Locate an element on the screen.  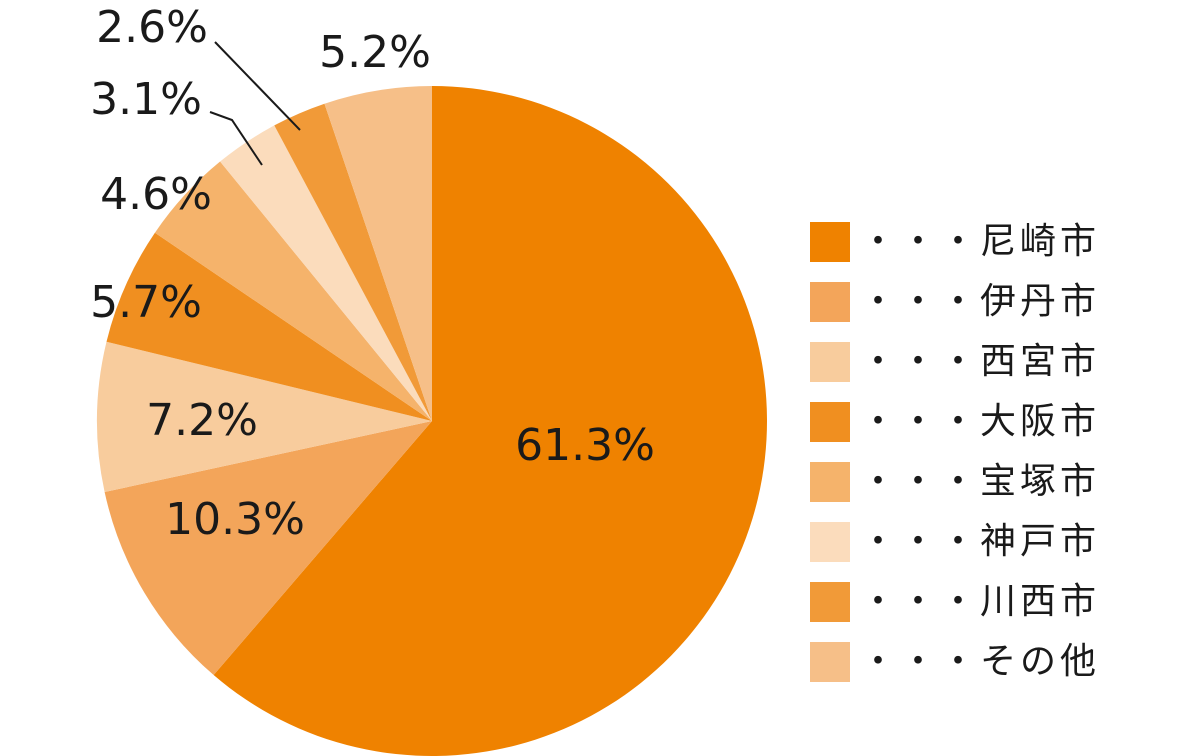
data-label: 4.6% is located at coordinates (156, 194).